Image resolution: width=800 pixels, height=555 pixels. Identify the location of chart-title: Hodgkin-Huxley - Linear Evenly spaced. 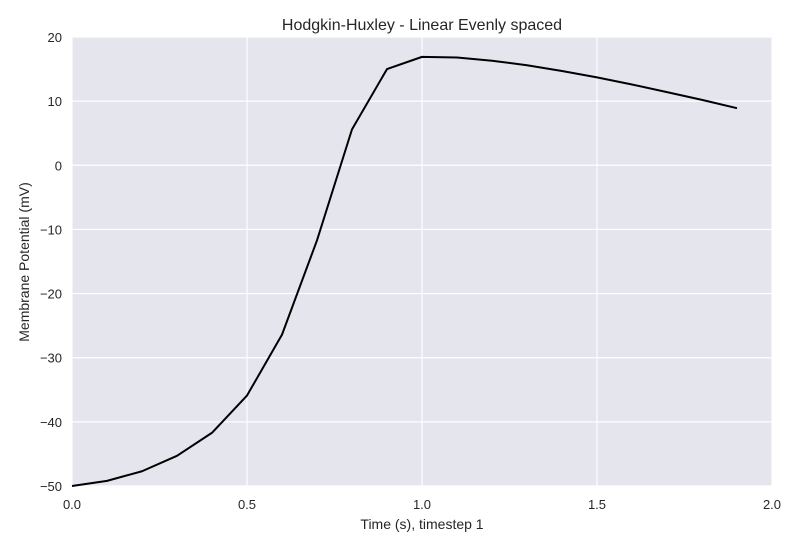
(422, 25).